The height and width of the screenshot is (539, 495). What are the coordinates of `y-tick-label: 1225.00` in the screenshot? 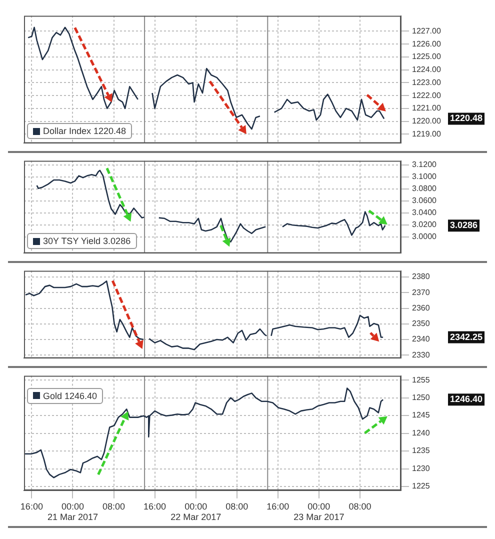 It's located at (427, 57).